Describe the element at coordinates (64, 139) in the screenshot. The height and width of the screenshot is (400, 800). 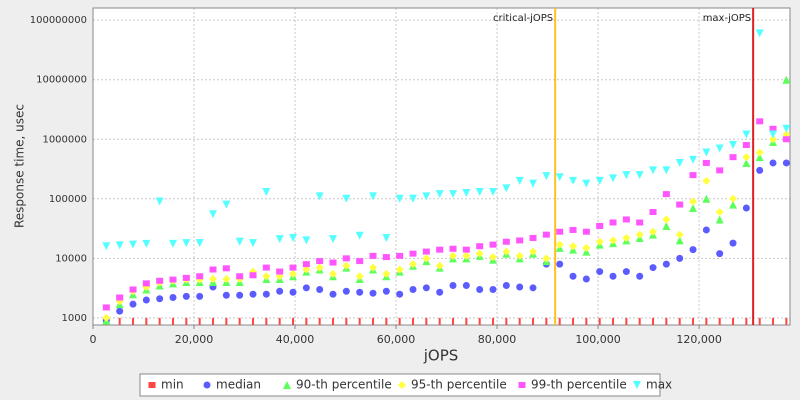
I see `y-tick-label: 1000000` at that location.